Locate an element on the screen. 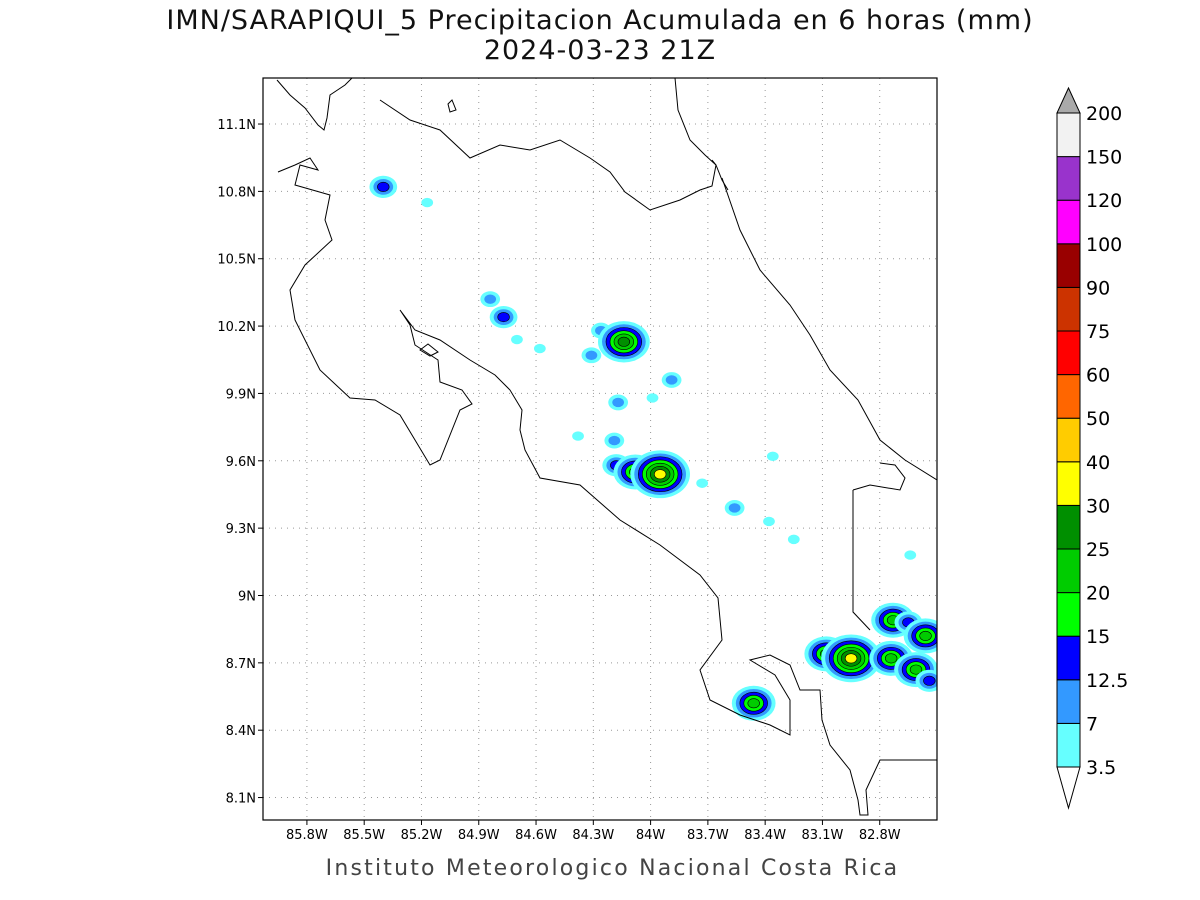  lat-tick-label: 9N is located at coordinates (247, 596).